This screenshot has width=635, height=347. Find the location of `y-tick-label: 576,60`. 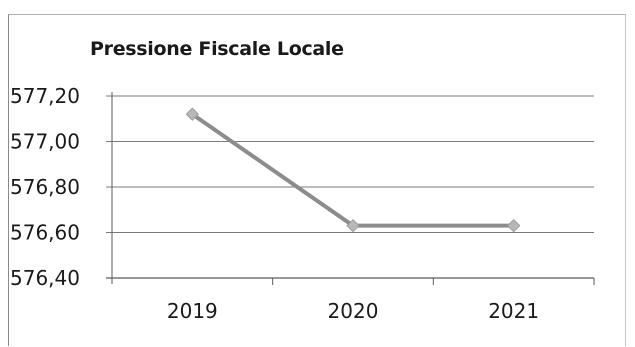

y-tick-label: 576,60 is located at coordinates (45, 233).